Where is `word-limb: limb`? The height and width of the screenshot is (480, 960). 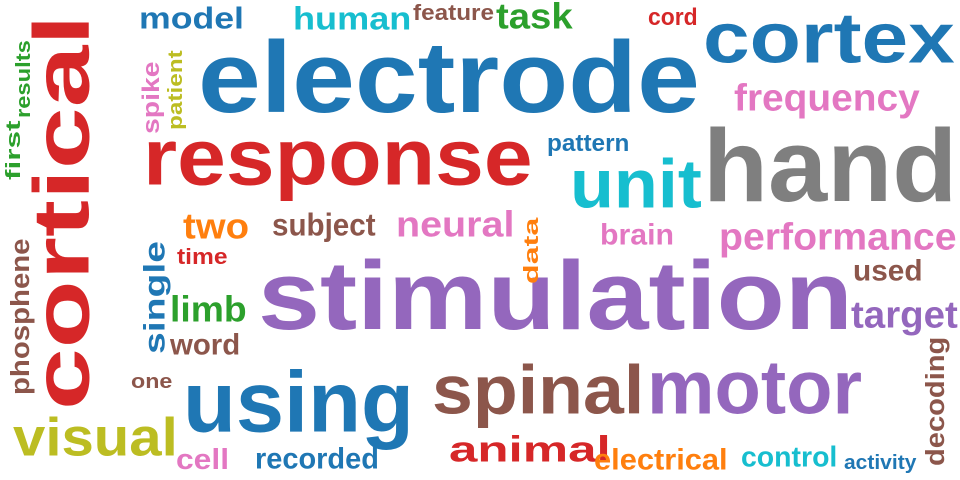 word-limb: limb is located at coordinates (208, 310).